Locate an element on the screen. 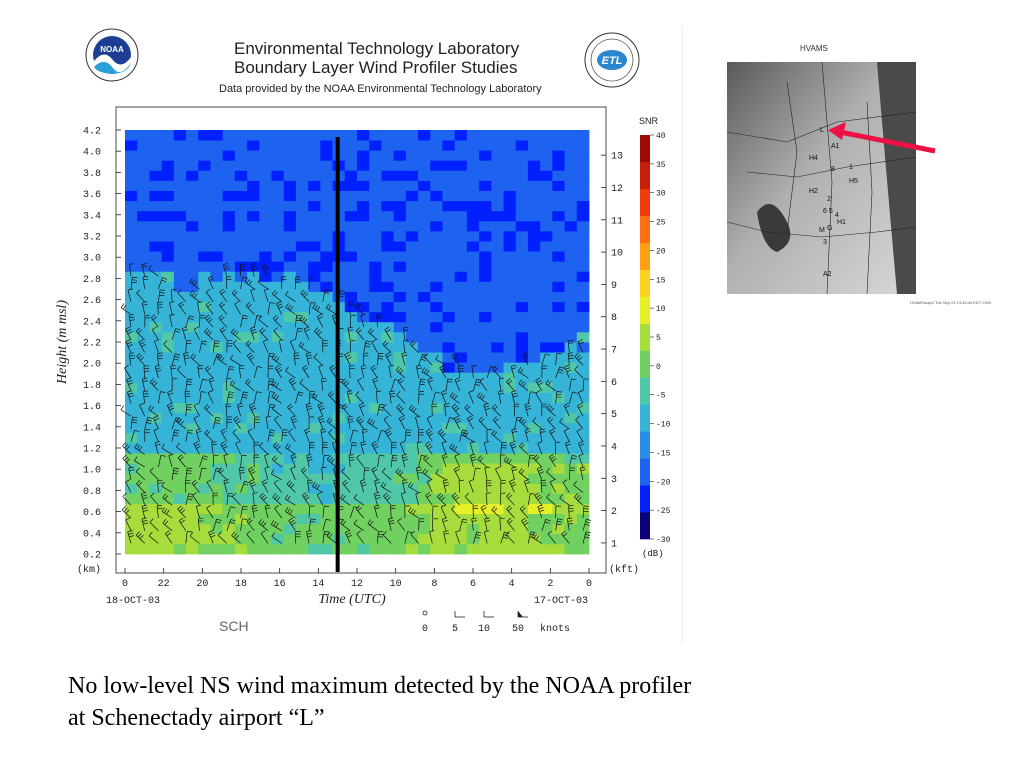  x-tick-label: 0 is located at coordinates (589, 584).